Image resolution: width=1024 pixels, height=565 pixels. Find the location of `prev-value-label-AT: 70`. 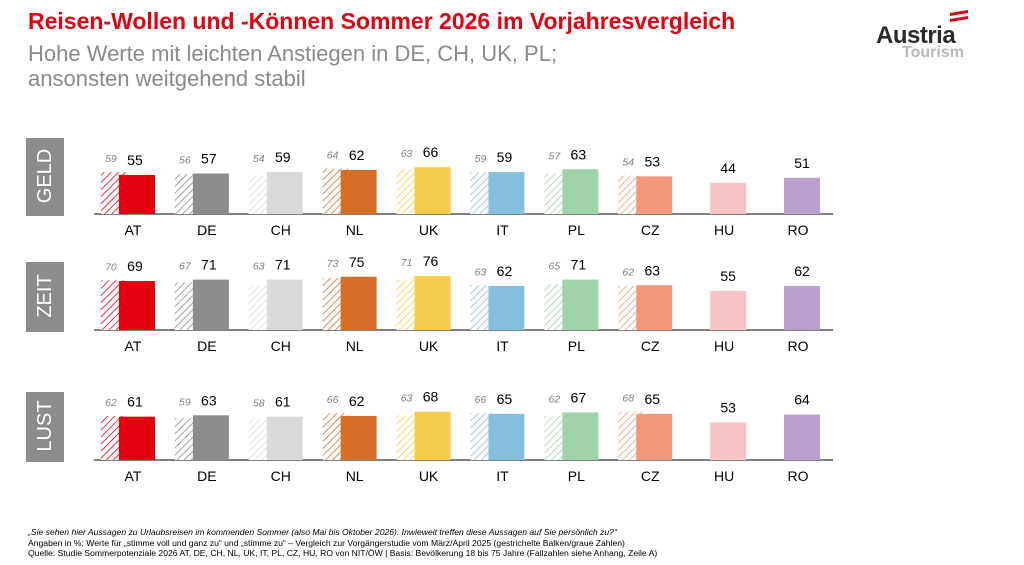

prev-value-label-AT: 70 is located at coordinates (111, 267).